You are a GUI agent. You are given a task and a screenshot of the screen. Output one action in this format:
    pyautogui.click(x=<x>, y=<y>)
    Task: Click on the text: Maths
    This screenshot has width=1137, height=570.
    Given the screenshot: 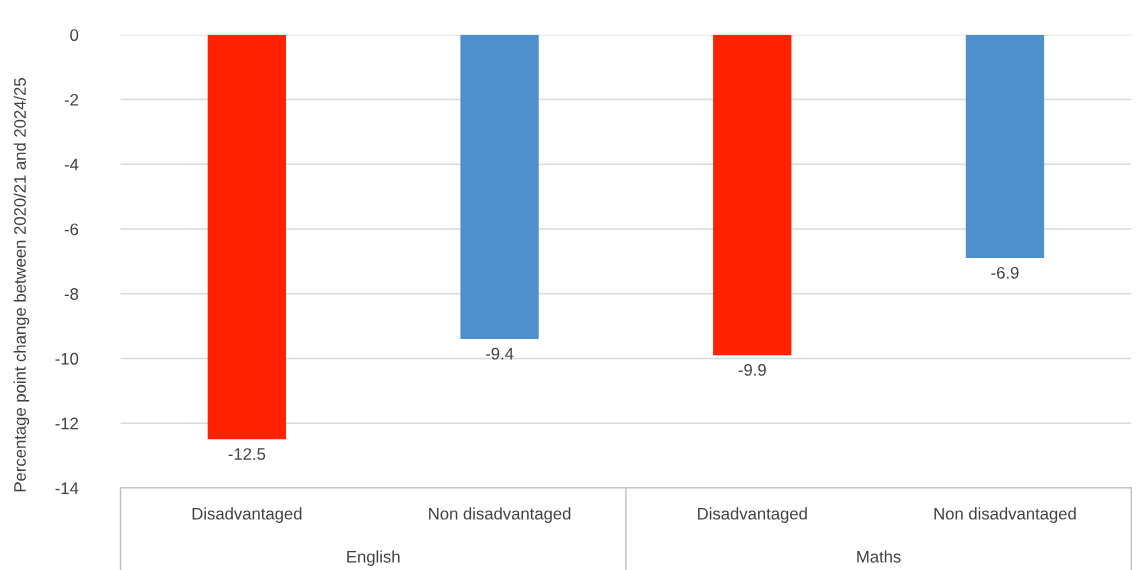 What is the action you would take?
    pyautogui.click(x=879, y=556)
    